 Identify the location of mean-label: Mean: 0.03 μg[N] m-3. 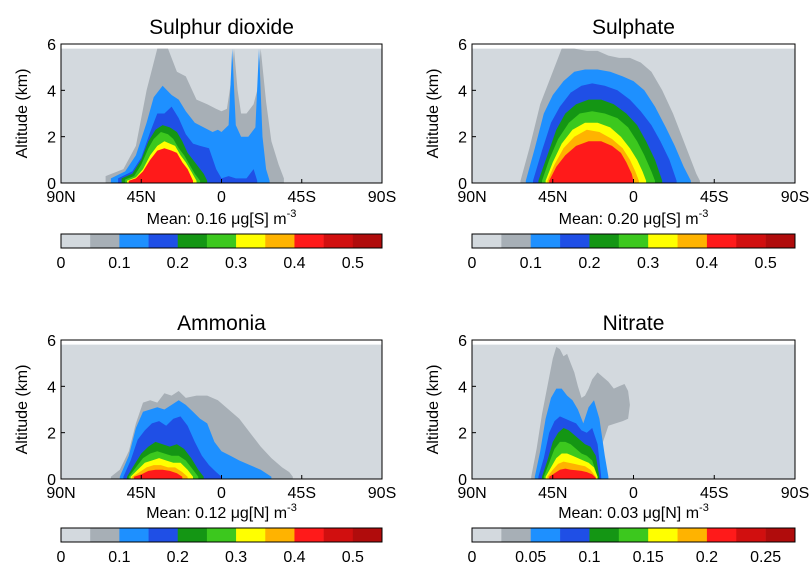
(633, 512).